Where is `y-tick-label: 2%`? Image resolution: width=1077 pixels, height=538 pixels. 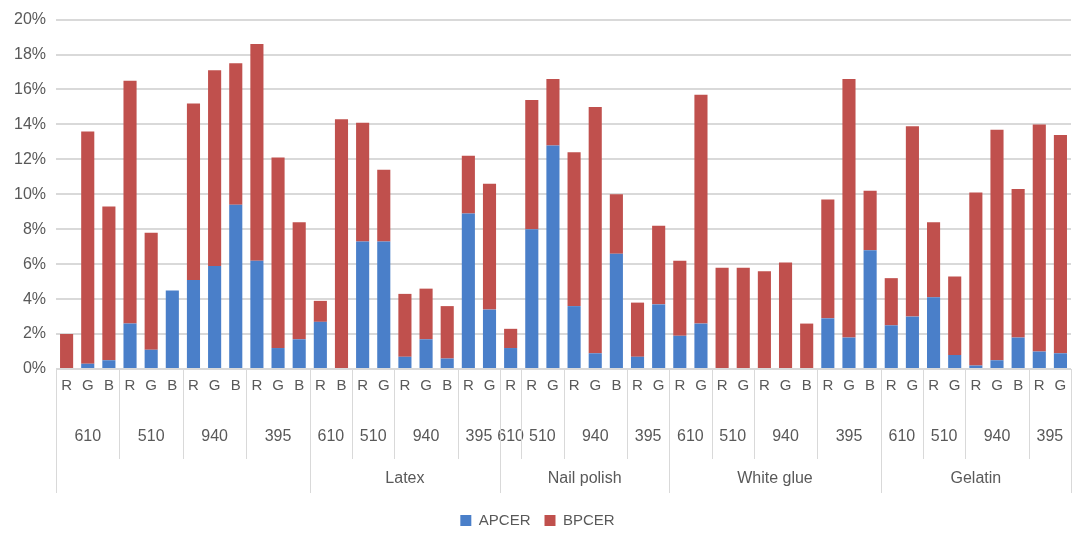
y-tick-label: 2% is located at coordinates (34, 333).